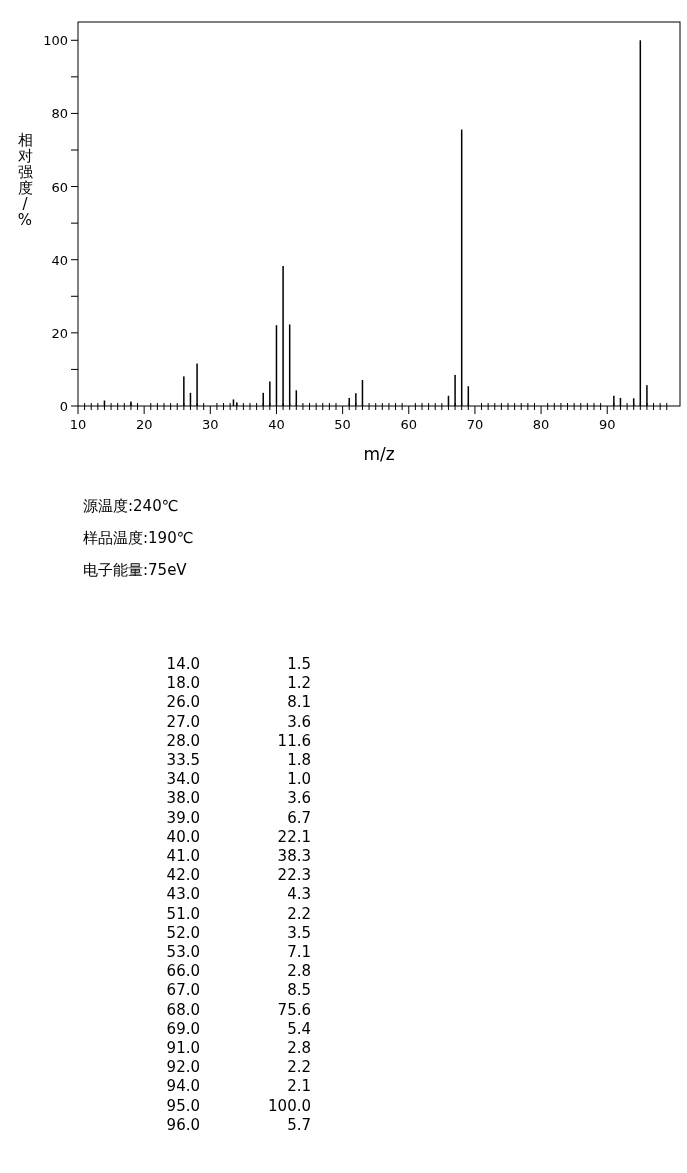  I want to click on x-tick-label: 70, so click(475, 424).